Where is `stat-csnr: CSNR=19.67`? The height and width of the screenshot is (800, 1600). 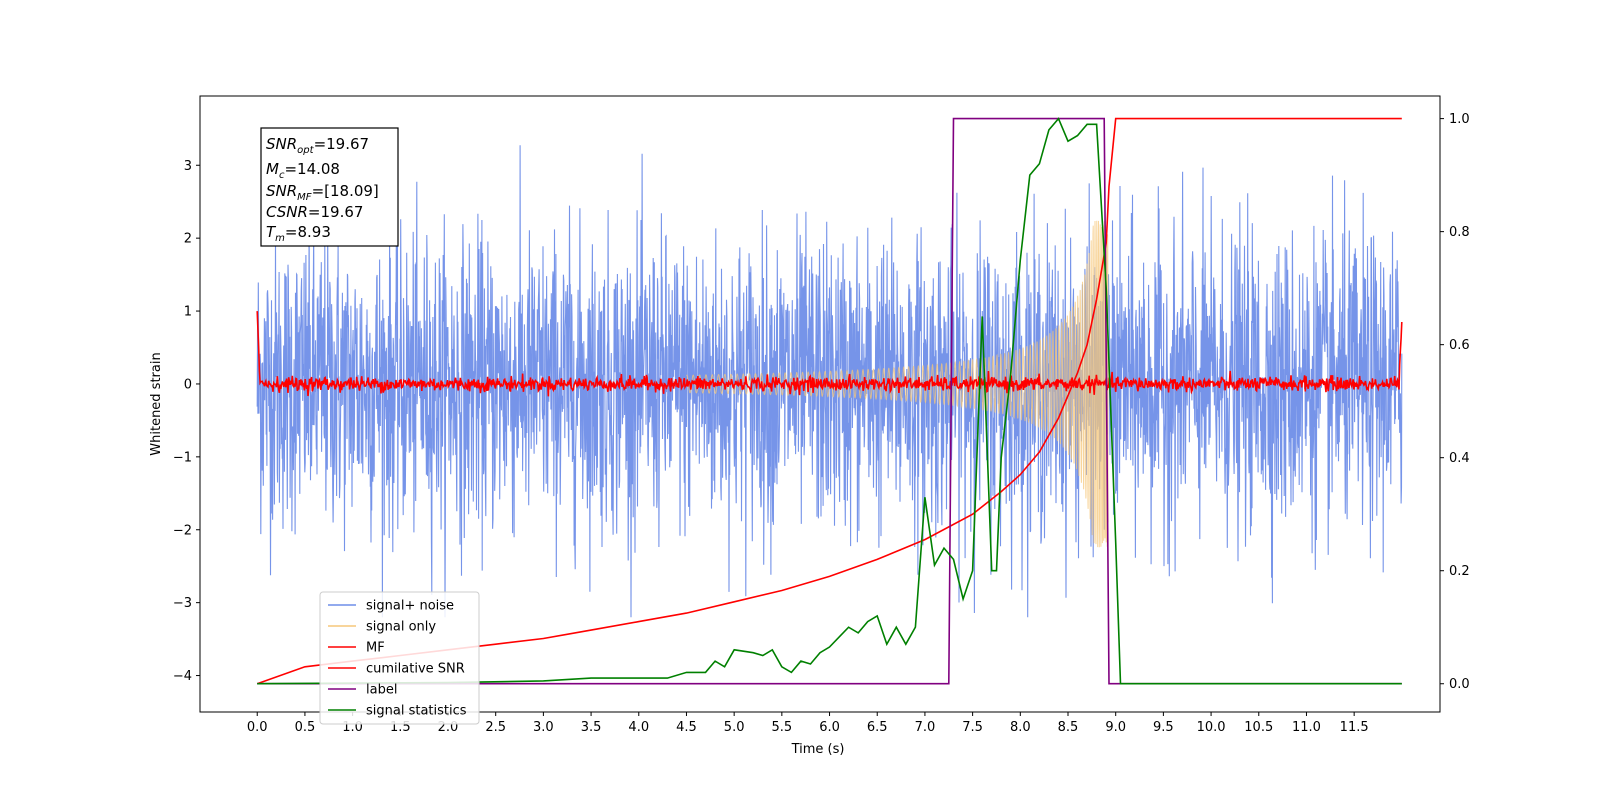 stat-csnr: CSNR=19.67 is located at coordinates (314, 212).